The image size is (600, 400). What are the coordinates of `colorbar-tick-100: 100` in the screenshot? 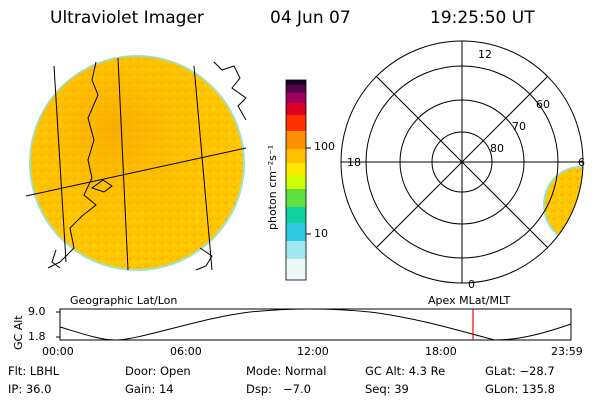 It's located at (324, 146).